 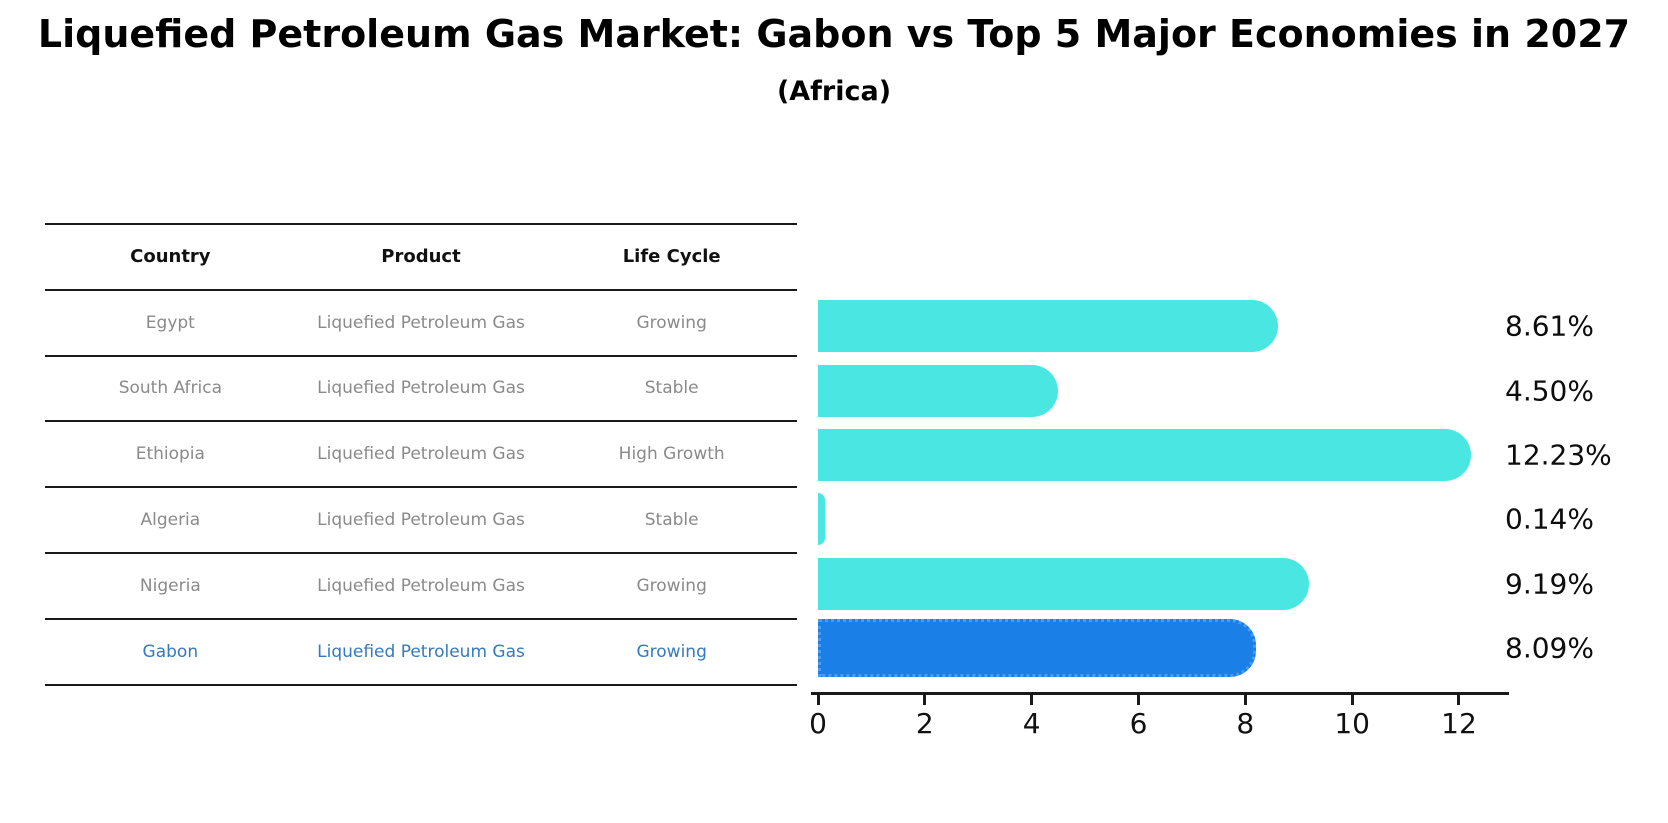 What do you see at coordinates (834, 91) in the screenshot?
I see `chart-subtitle: (Africa)` at bounding box center [834, 91].